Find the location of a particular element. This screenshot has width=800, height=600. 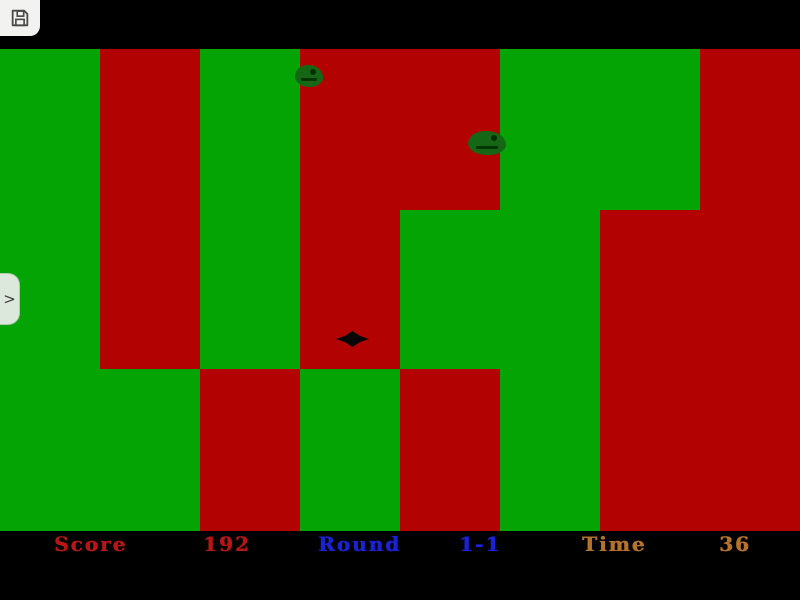

save-button is located at coordinates (20, 18).